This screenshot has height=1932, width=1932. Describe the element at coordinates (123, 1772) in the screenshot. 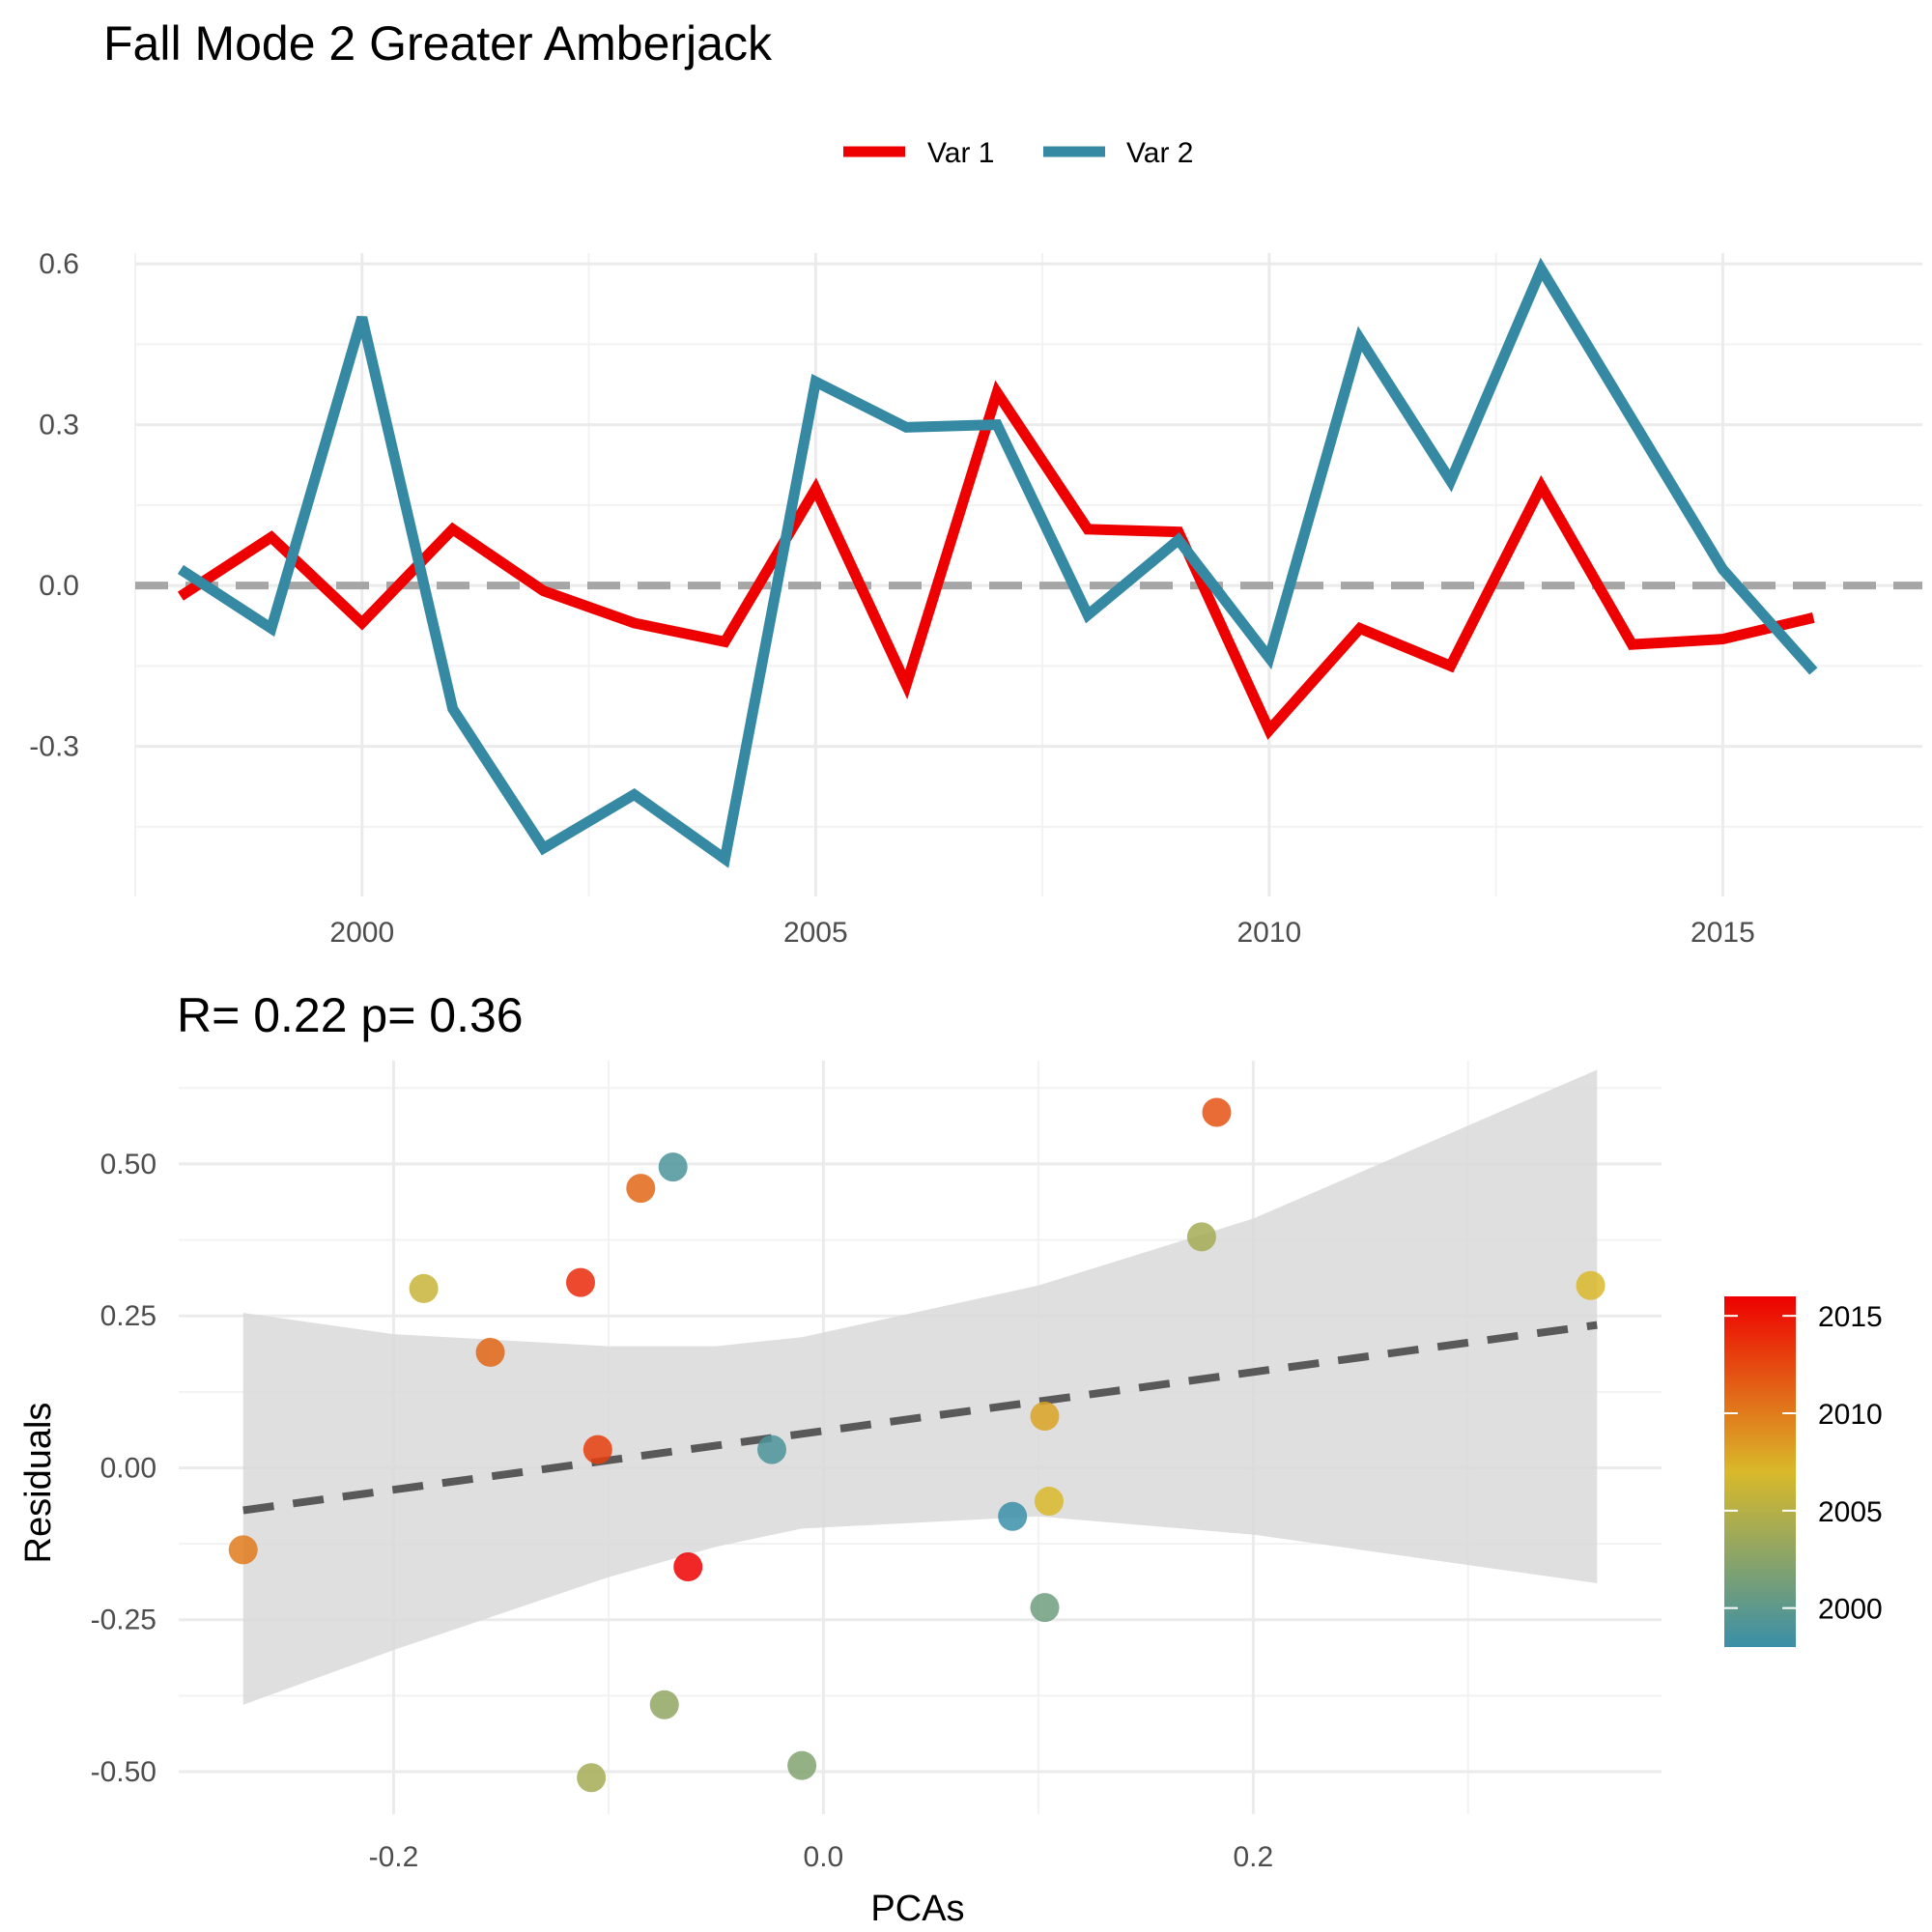

I see `y-tick-label: -0.50` at that location.